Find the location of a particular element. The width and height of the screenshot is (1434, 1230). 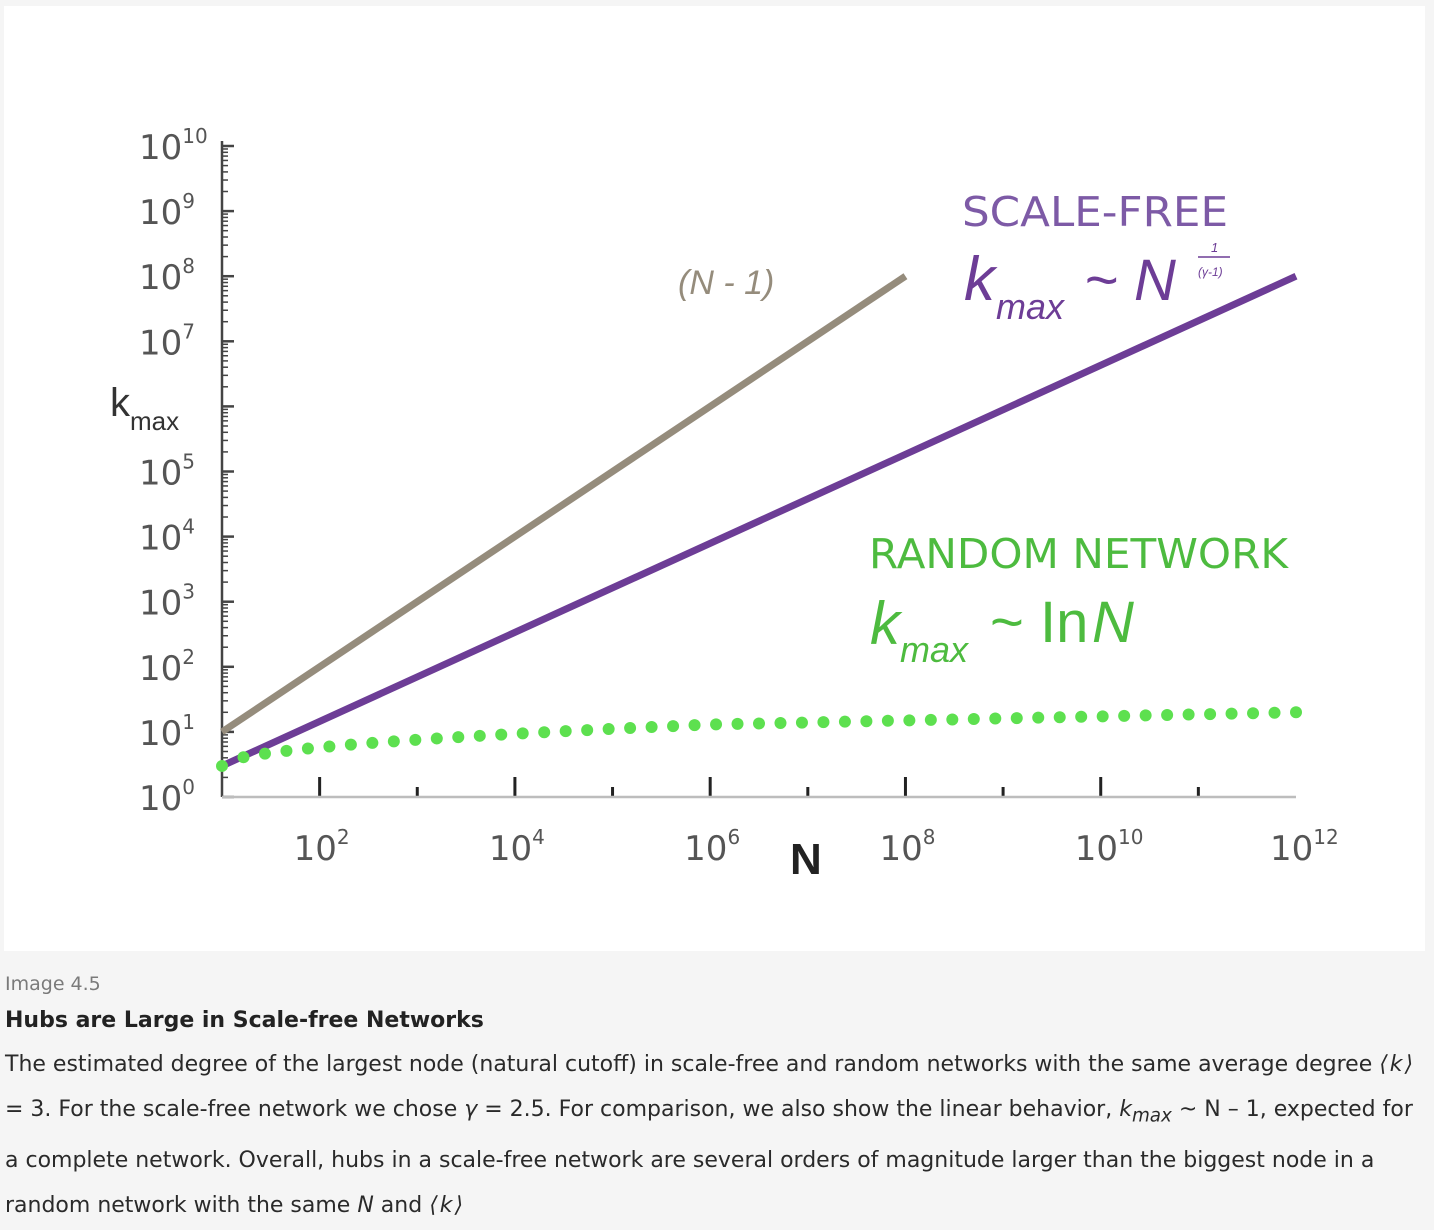

random-formula-k: k is located at coordinates (886, 623).